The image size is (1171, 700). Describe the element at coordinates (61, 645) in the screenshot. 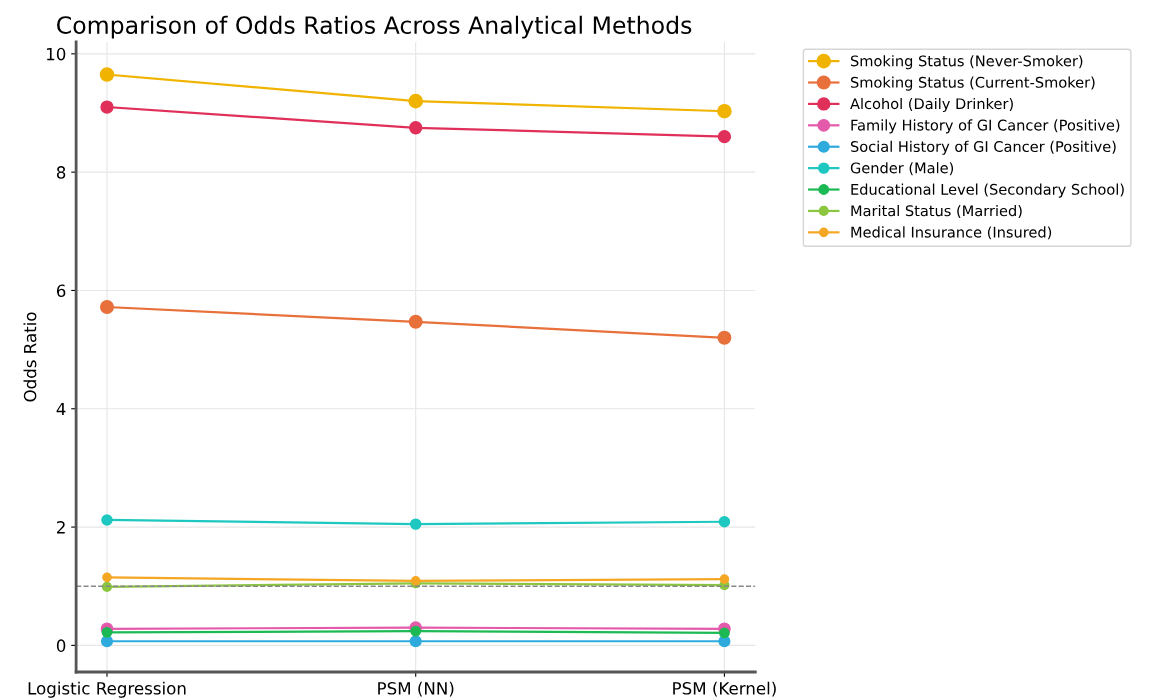

I see `y-tick-label: 0` at that location.